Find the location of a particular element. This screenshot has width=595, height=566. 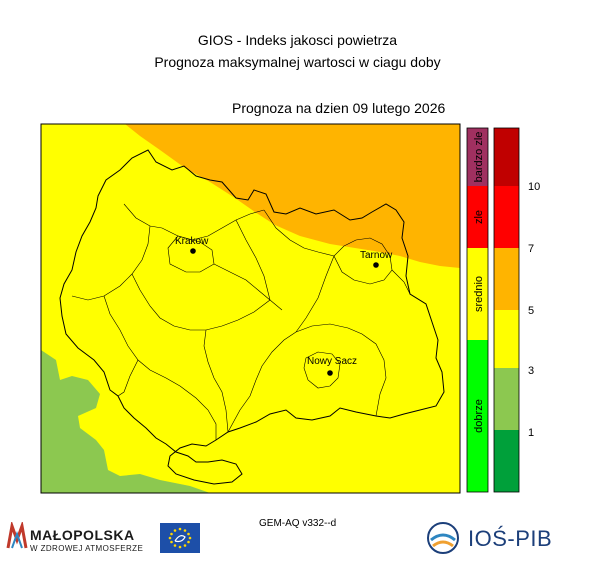

eu-life-logo-icon is located at coordinates (180, 538).